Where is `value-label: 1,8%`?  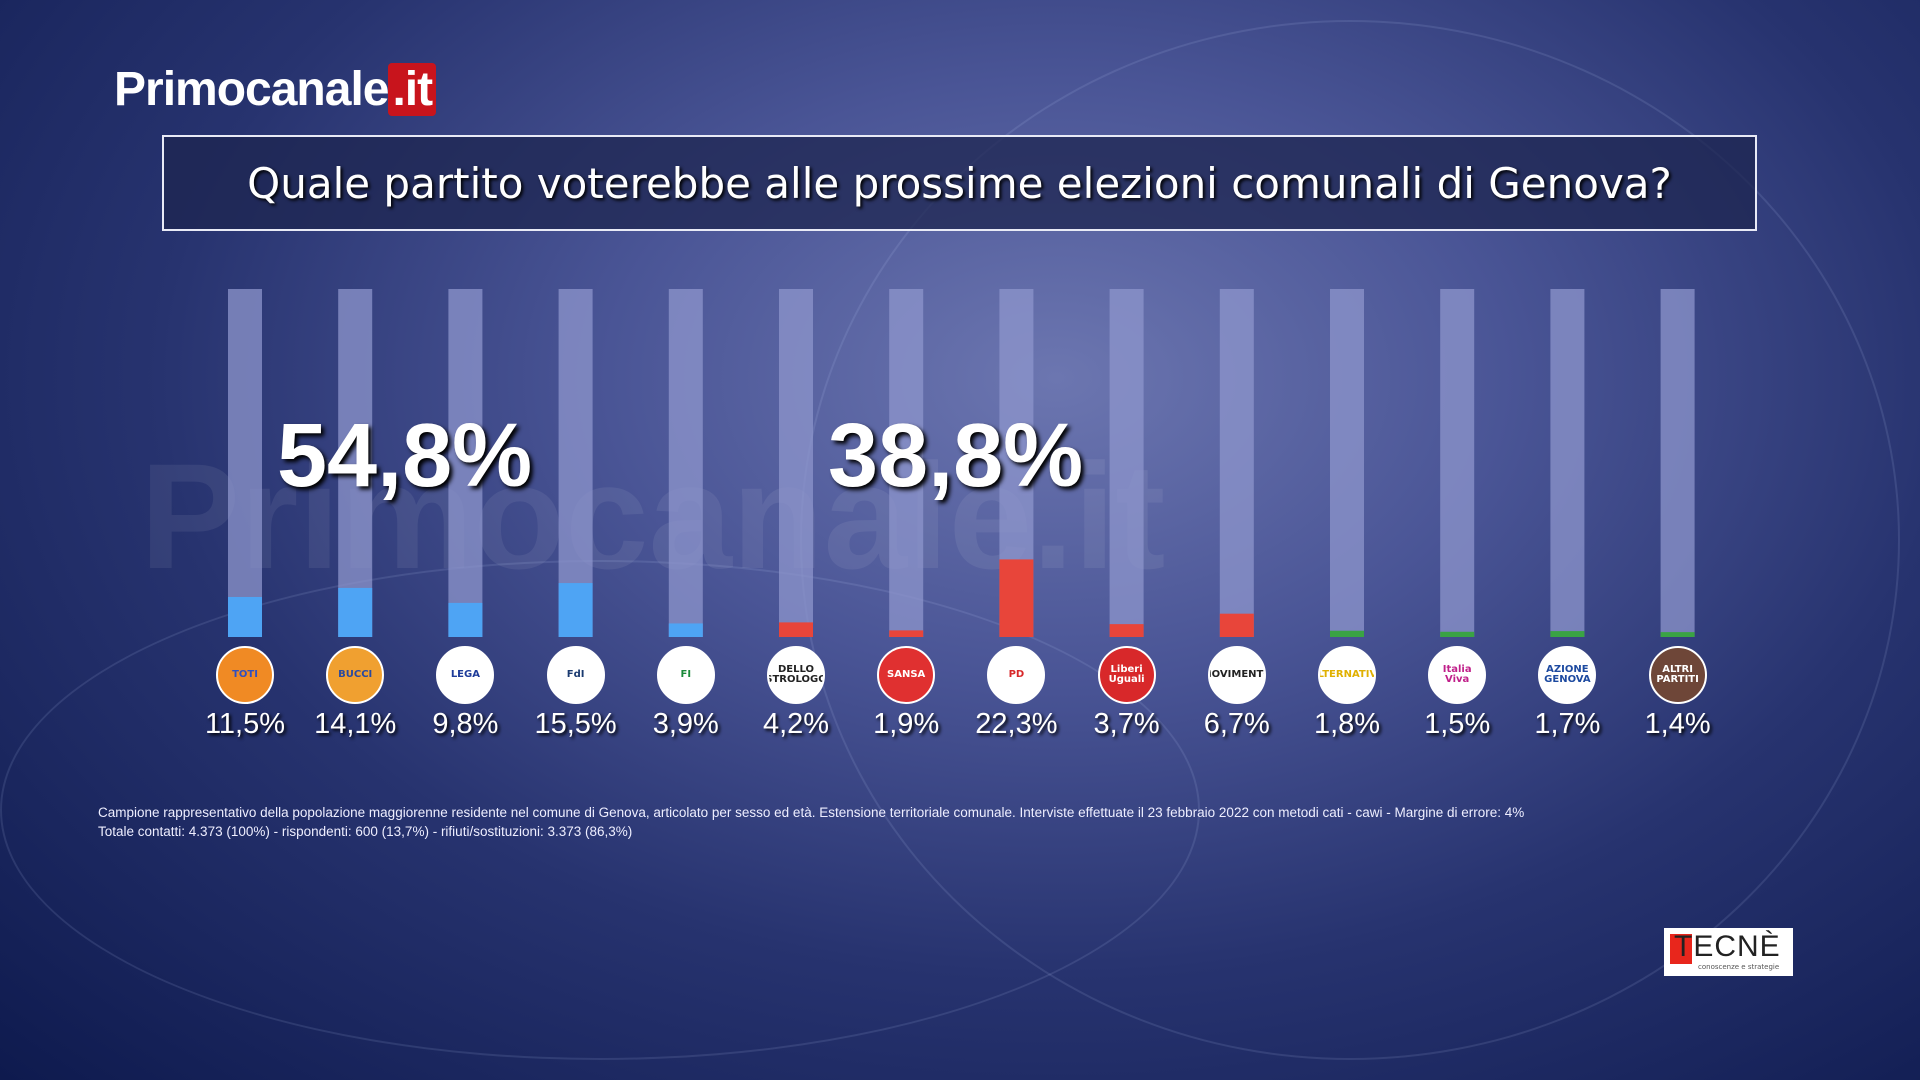
value-label: 1,8% is located at coordinates (1347, 724).